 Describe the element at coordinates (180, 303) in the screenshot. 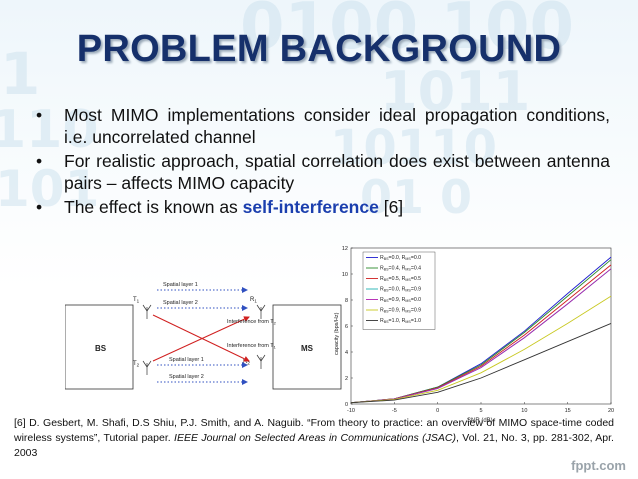

I see `layer2-top-label: Spatial layer 2` at that location.